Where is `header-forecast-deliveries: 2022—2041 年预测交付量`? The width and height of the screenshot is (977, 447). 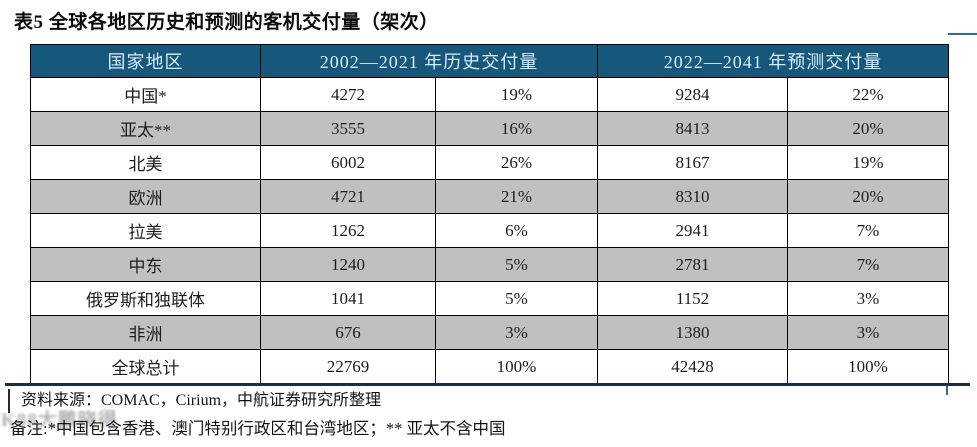
header-forecast-deliveries: 2022—2041 年预测交付量 is located at coordinates (773, 61).